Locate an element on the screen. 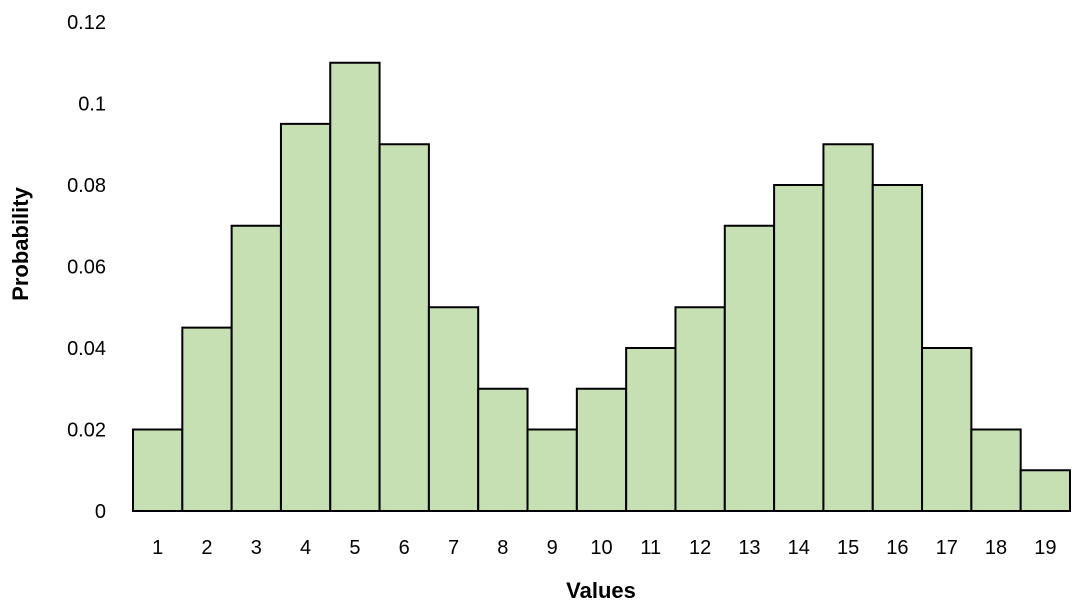  y-tick-label: 0 is located at coordinates (100, 512).